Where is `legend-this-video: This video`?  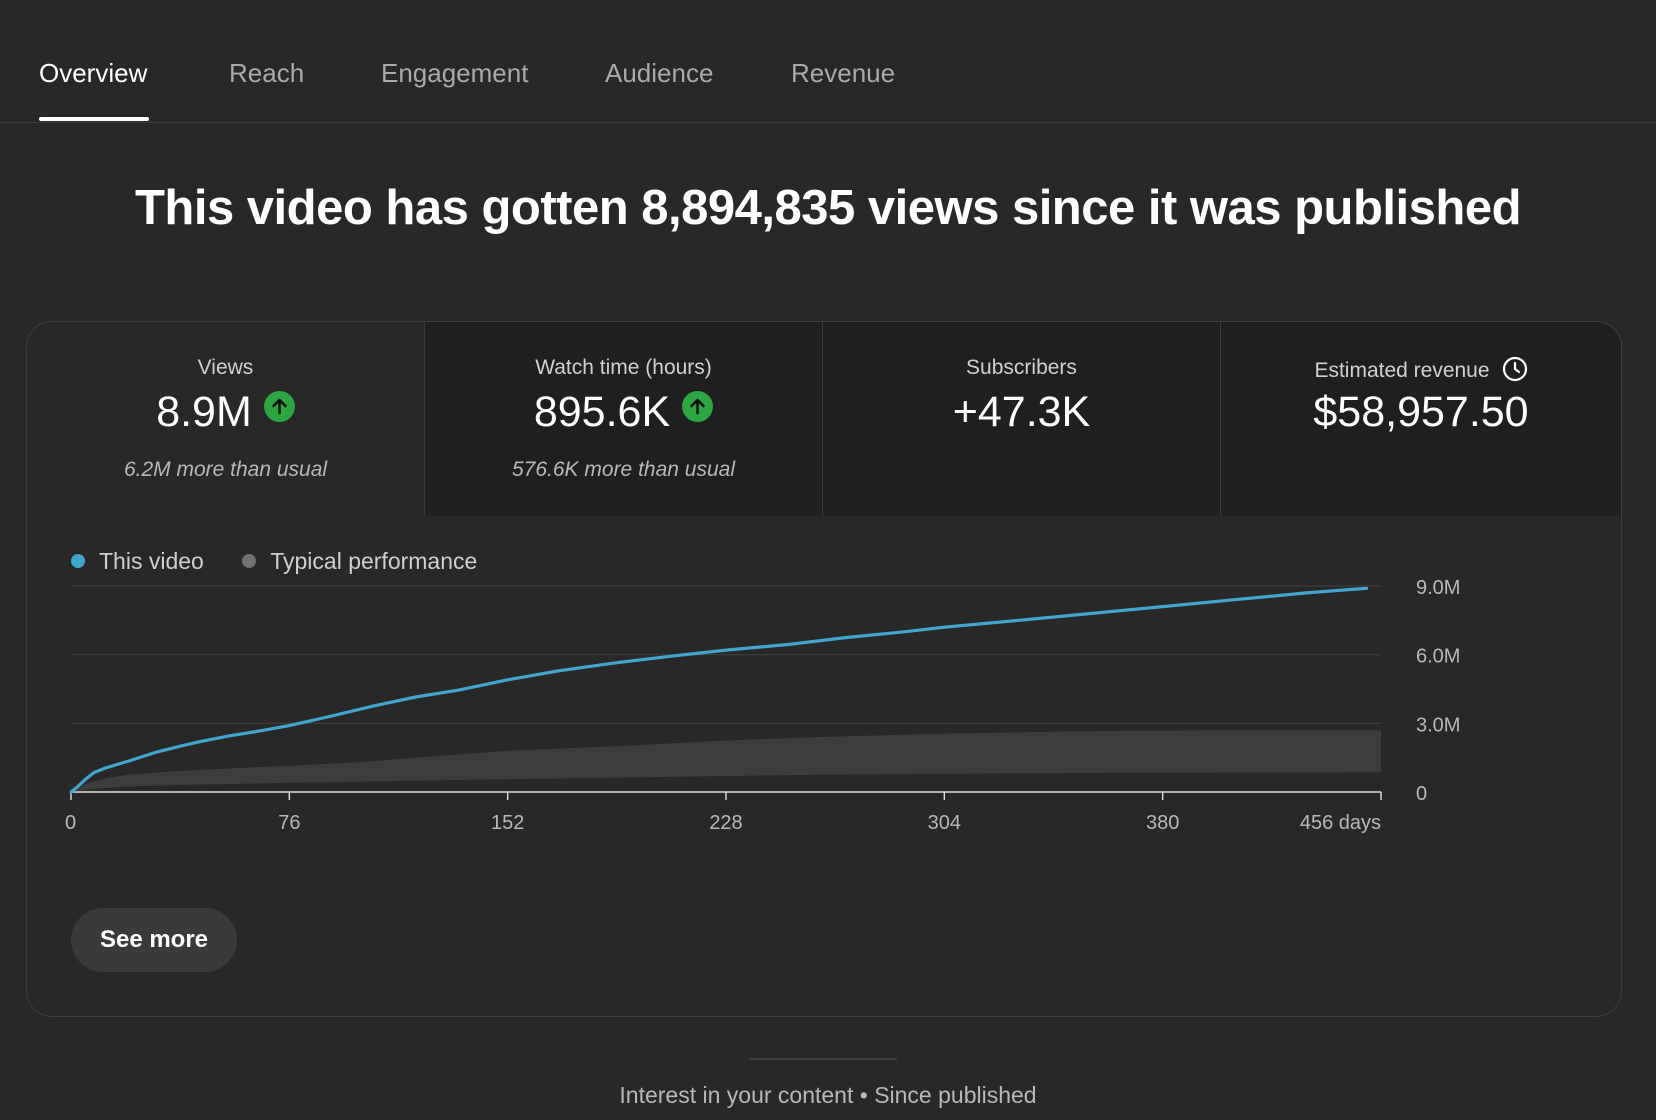 legend-this-video: This video is located at coordinates (137, 561).